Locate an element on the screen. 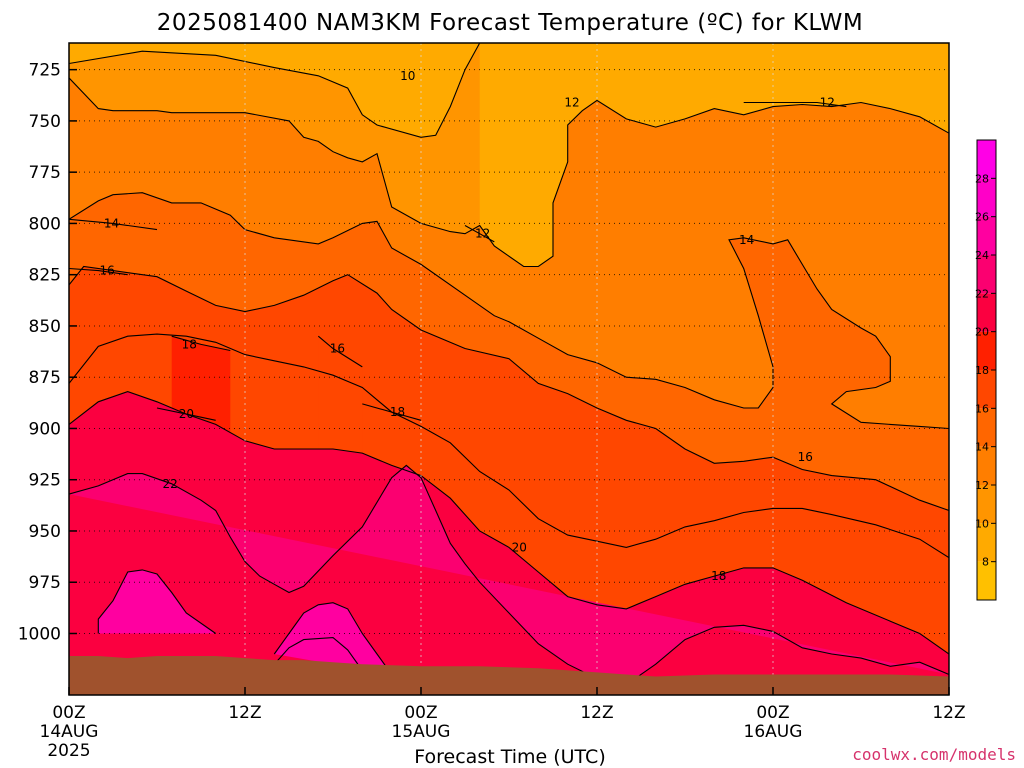  colorbar-legend: 8 10 12 14 16 18 20 22 24 26 28 is located at coordinates (986, 370).